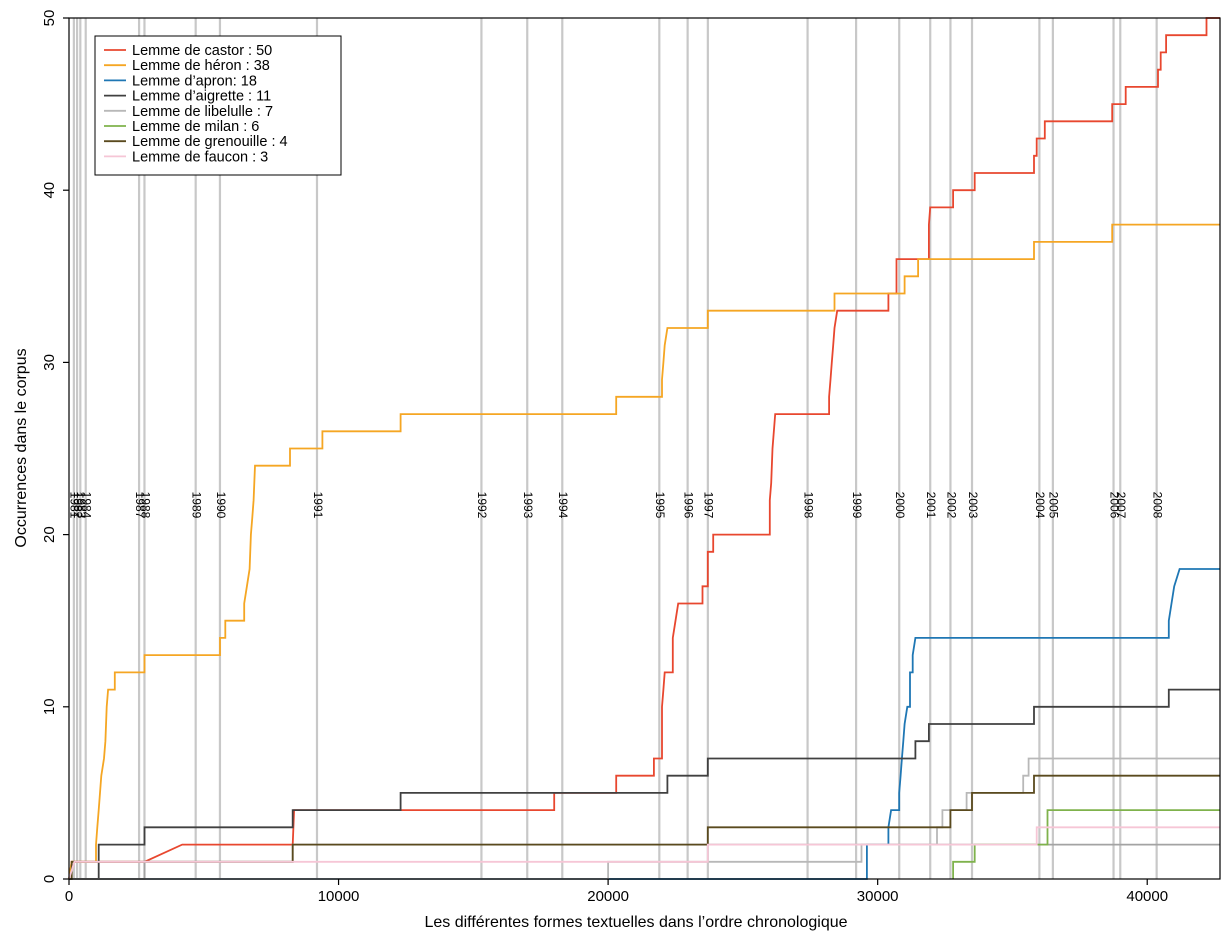 This screenshot has height=933, width=1221. What do you see at coordinates (931, 505) in the screenshot?
I see `year-label-2001: 2001` at bounding box center [931, 505].